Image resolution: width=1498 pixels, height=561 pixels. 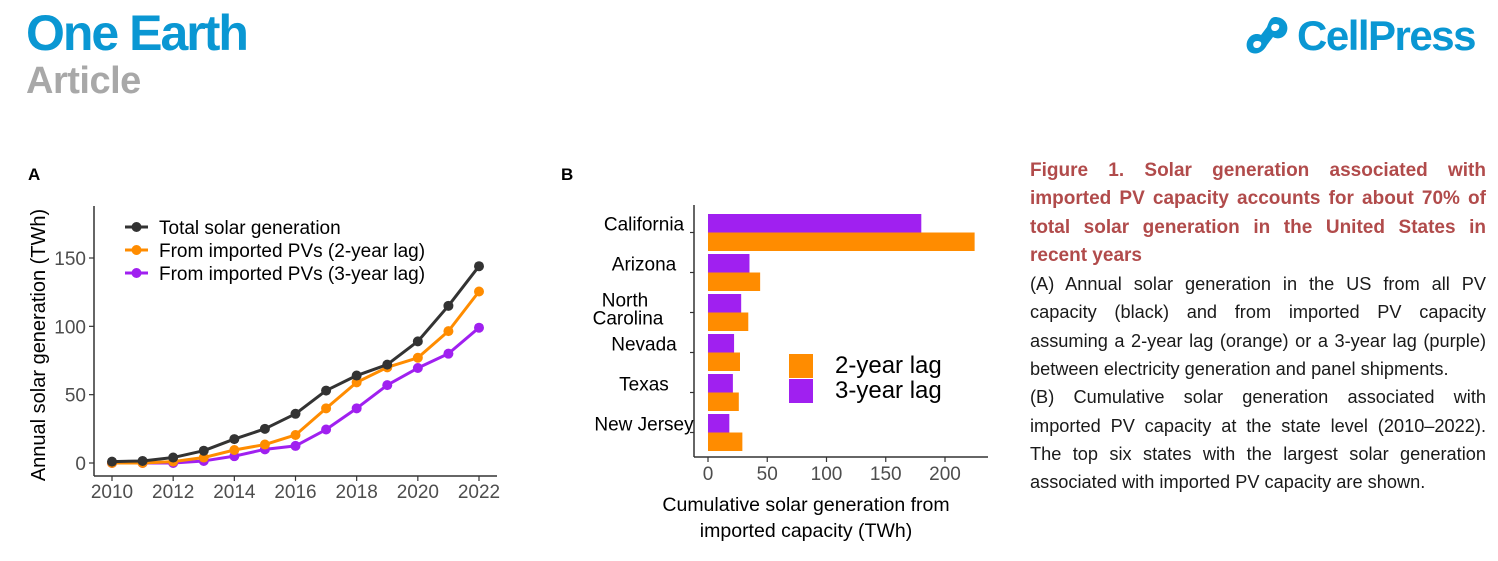 What do you see at coordinates (292, 251) in the screenshot?
I see `legend-label: From imported PVs (2-year lag)` at bounding box center [292, 251].